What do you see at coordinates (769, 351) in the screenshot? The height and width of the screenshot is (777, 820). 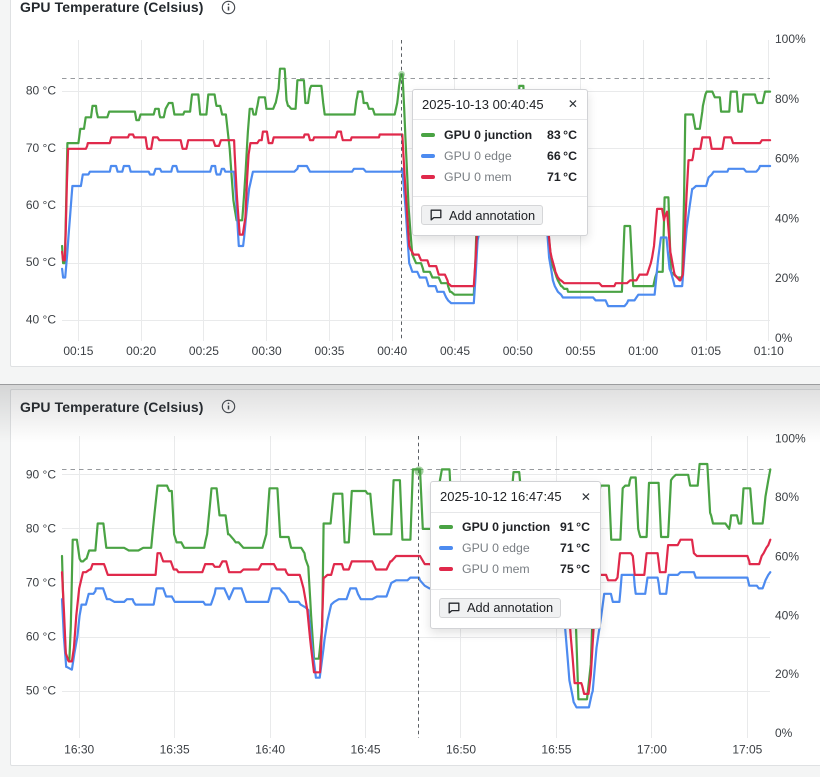 I see `svg-text: 01:10` at bounding box center [769, 351].